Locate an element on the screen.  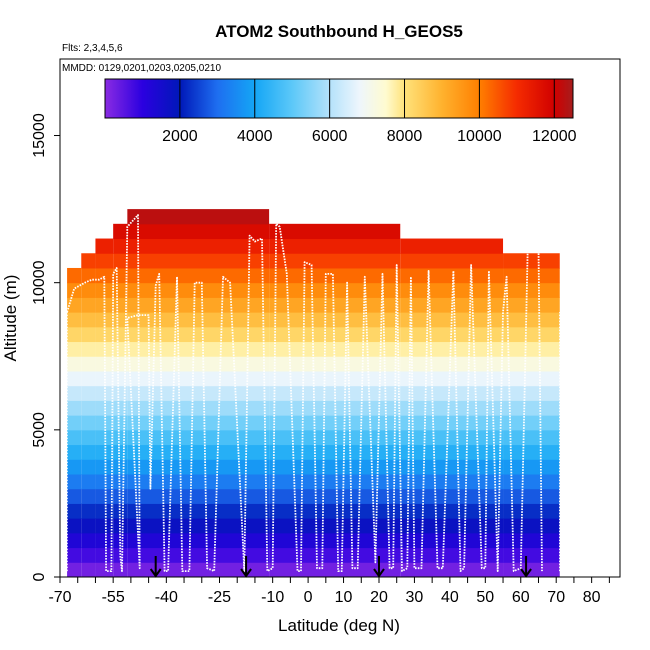
flights-note: Flts: 2,3,4,5,6 is located at coordinates (92, 48).